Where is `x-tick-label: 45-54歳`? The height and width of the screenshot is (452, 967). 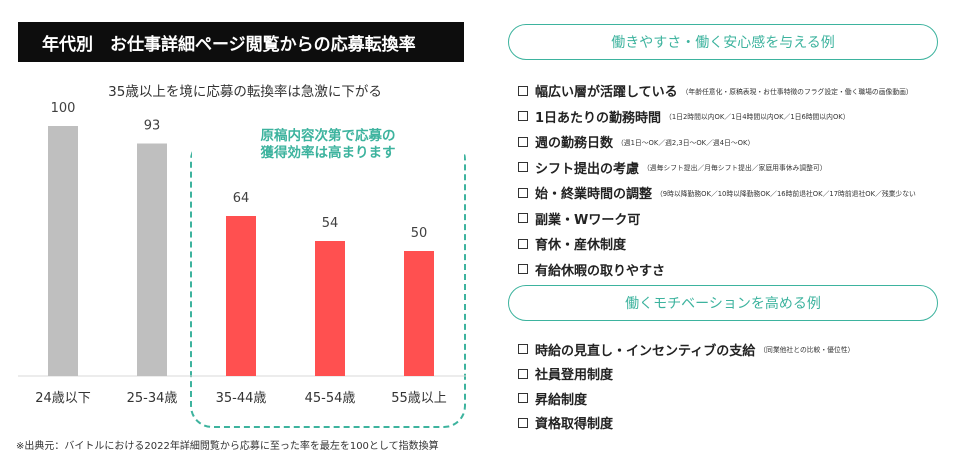
x-tick-label: 45-54歳 is located at coordinates (330, 398).